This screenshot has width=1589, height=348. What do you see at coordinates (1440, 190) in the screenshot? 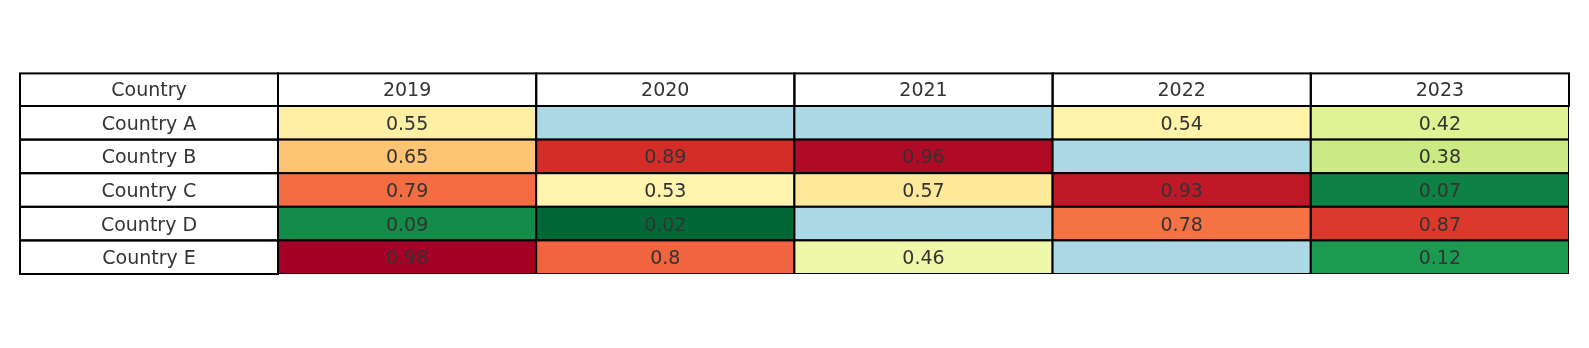
I see `data-label: 0.07` at bounding box center [1440, 190].